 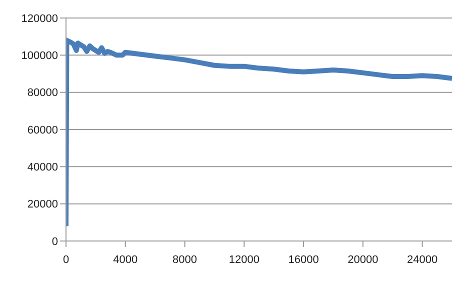 I want to click on x-tick-label: 20000, so click(x=363, y=260).